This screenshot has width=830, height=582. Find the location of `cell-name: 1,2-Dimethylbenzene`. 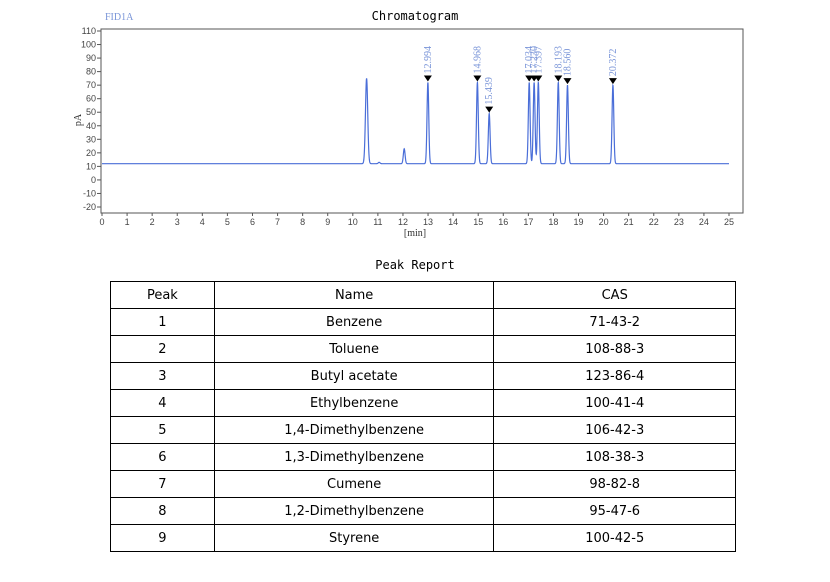

cell-name: 1,2-Dimethylbenzene is located at coordinates (354, 511).